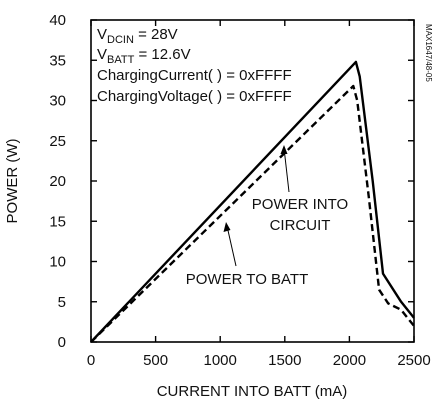  I want to click on x-tick-label: 2000, so click(349, 360).